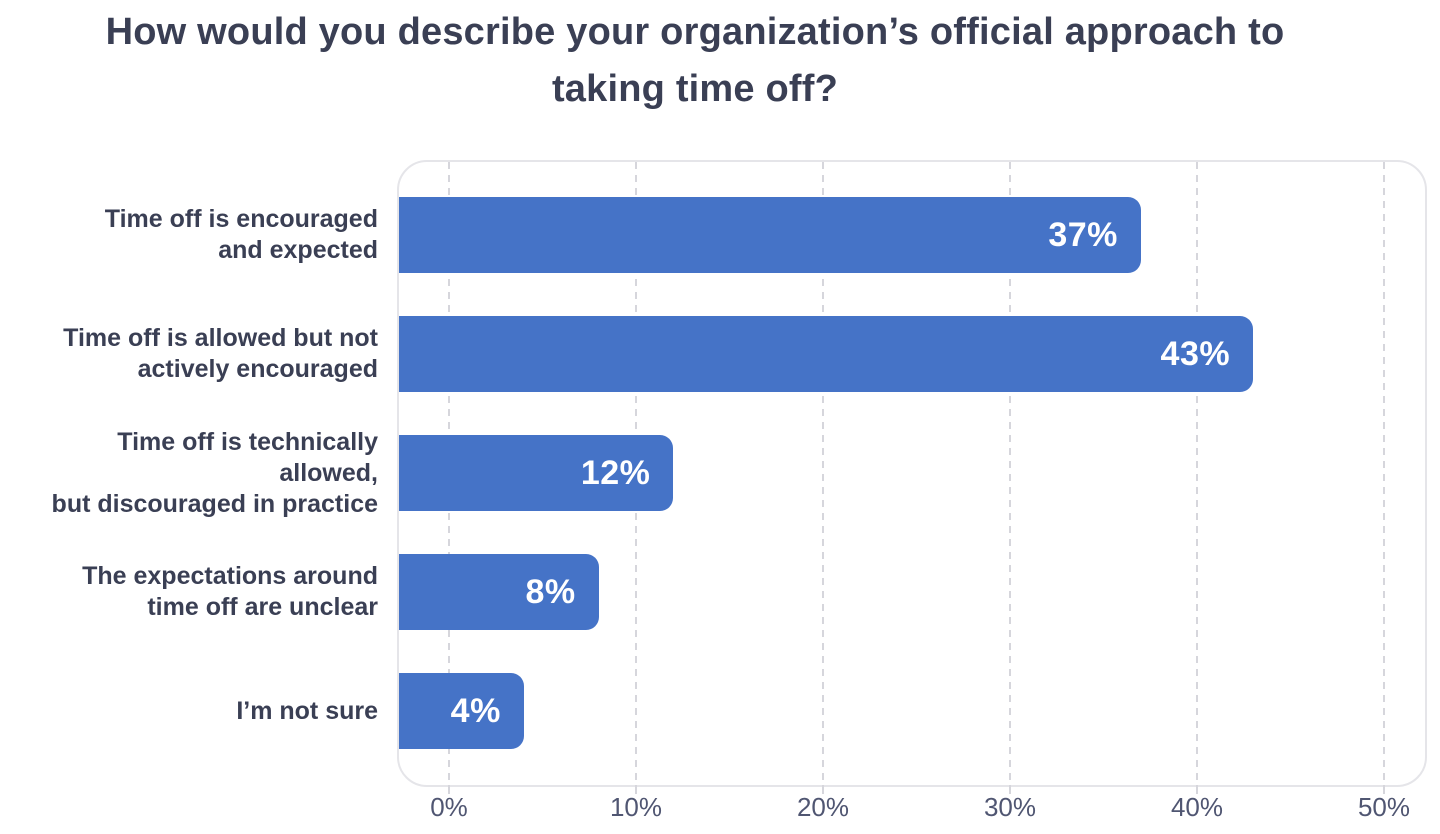  I want to click on axis-ticks, so click(912, 790).